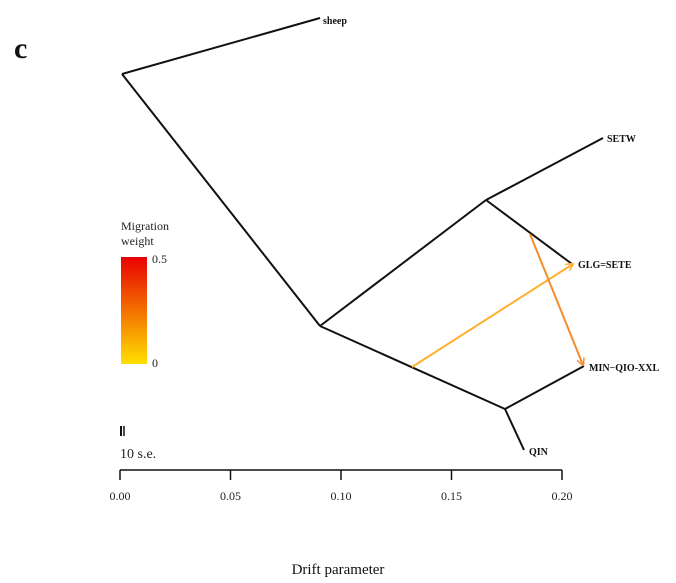  Describe the element at coordinates (138, 454) in the screenshot. I see `scale-bar-label: 10 s.e.` at that location.